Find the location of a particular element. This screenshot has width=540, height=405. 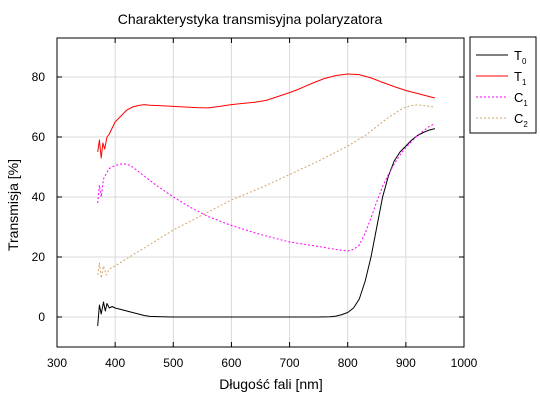

x-axis-label: Długość fali [nm] is located at coordinates (270, 384).